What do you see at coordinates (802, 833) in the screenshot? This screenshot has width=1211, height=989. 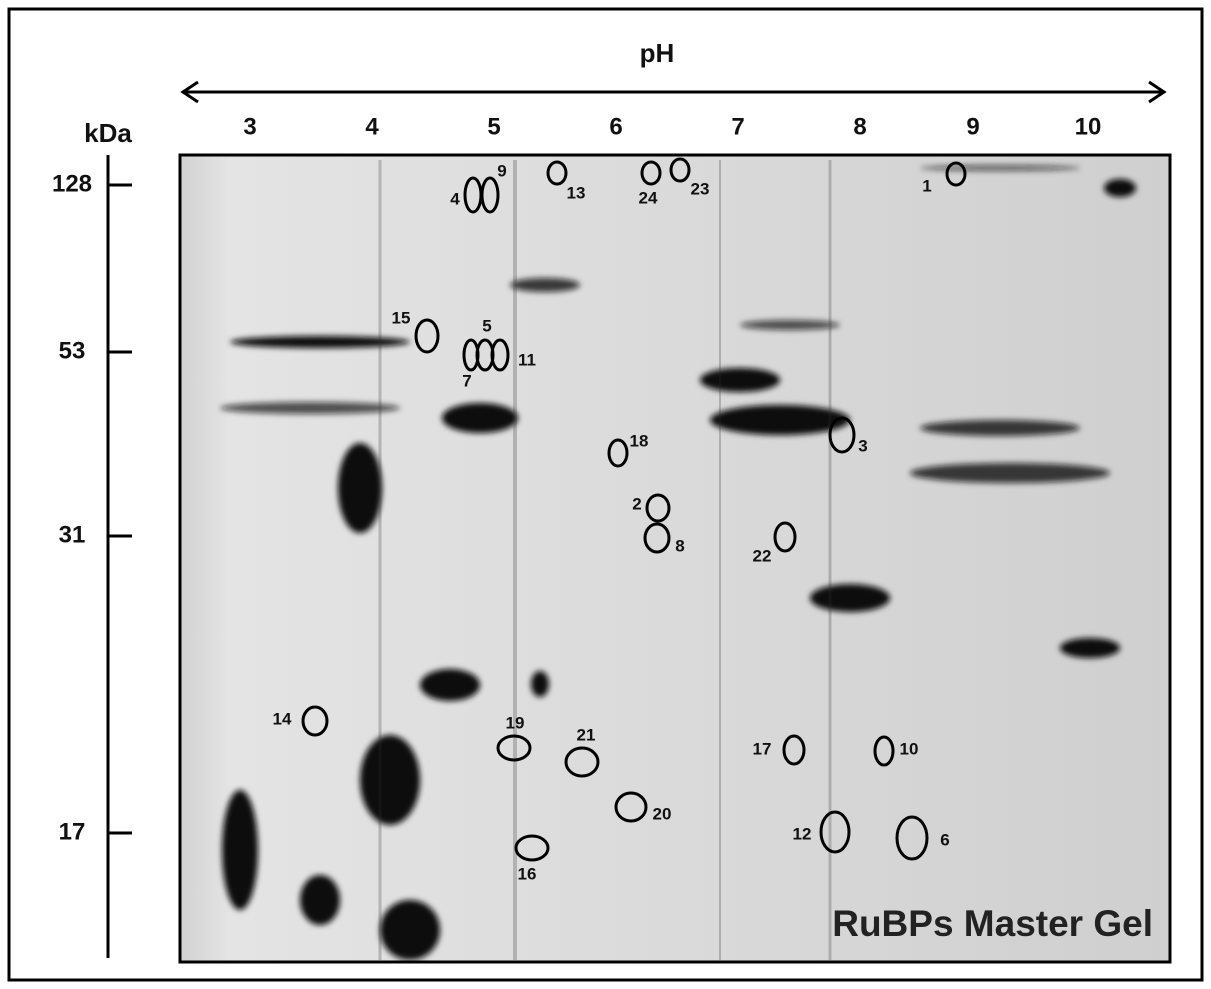 I see `spot-label: 12` at bounding box center [802, 833].